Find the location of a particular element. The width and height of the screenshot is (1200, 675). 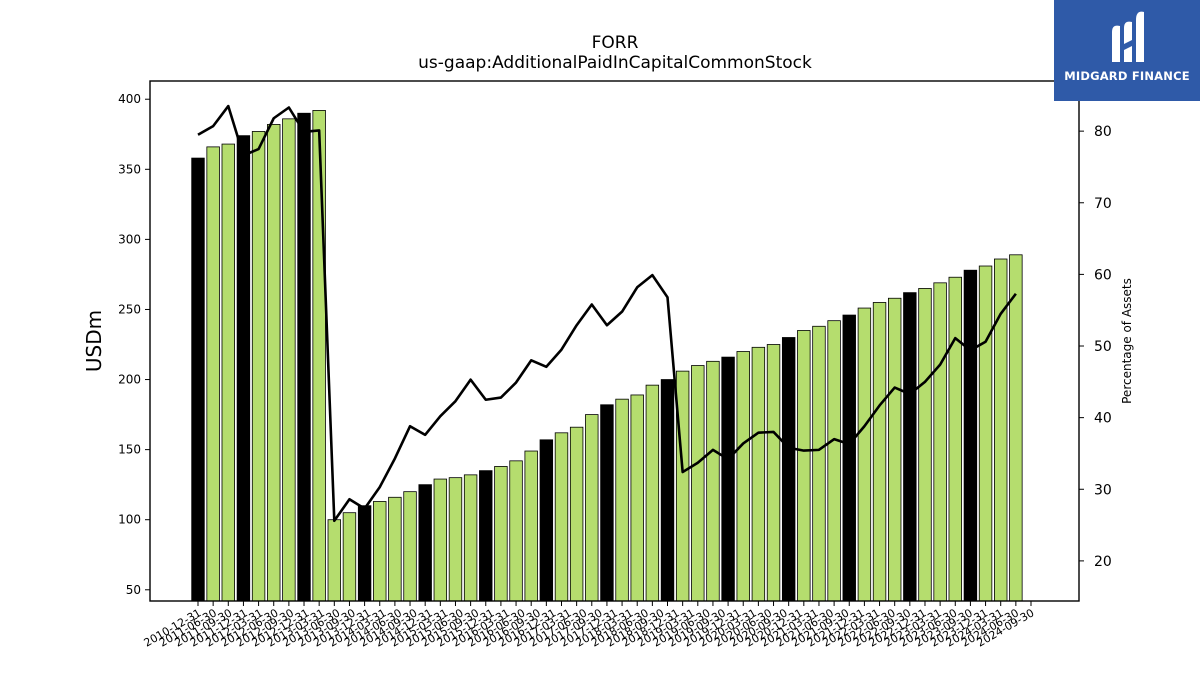

right-y-axis-label: Percentage of Assets is located at coordinates (1127, 341).